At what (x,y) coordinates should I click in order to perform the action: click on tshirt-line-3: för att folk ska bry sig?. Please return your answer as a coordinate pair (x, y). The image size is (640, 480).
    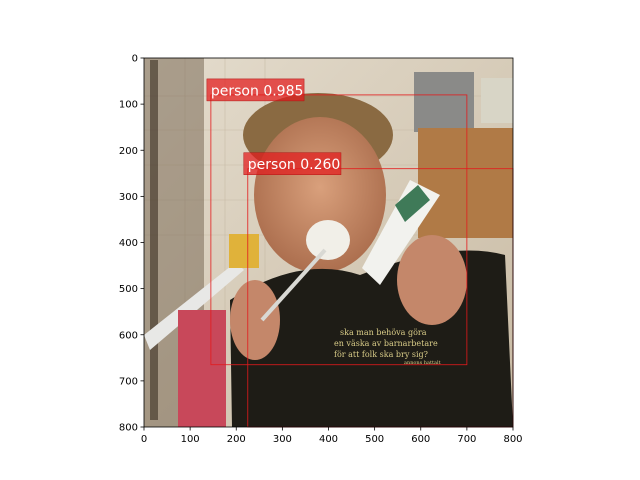
    Looking at the image, I should click on (381, 354).